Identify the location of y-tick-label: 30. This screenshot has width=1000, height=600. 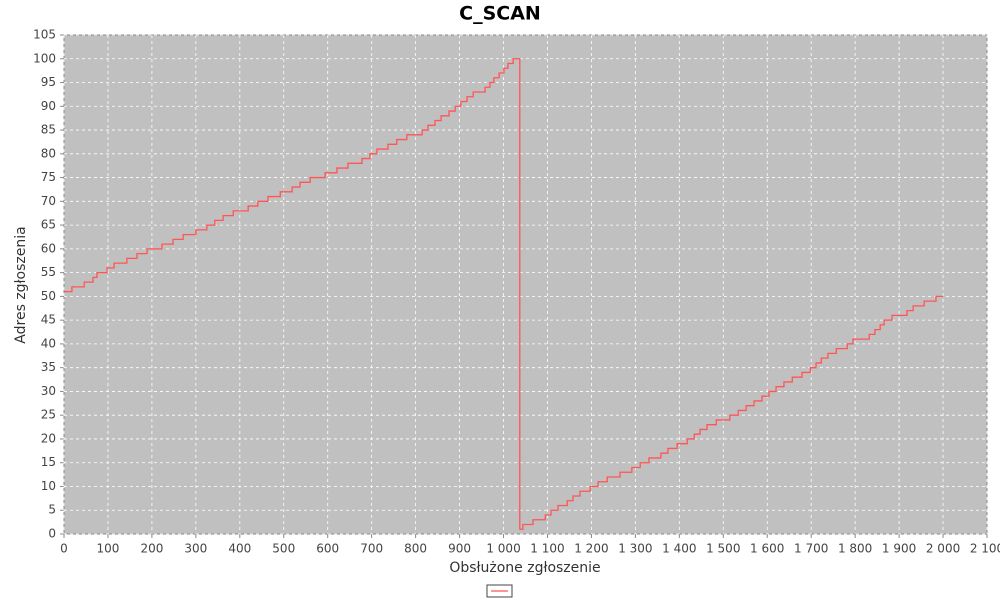
(48, 391).